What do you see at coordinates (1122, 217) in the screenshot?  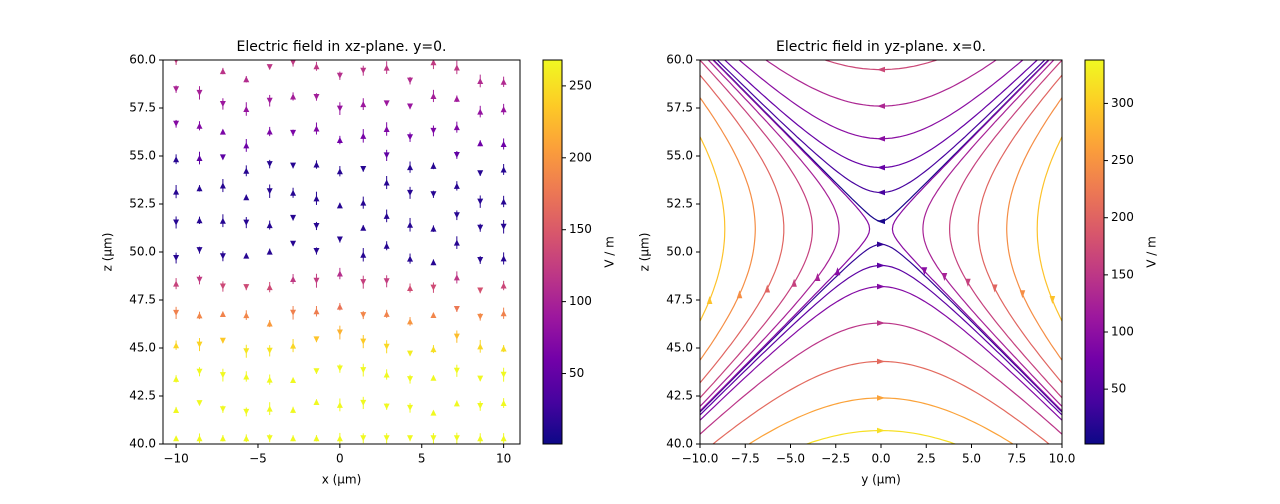 I see `colorbar-tick-label: 200` at bounding box center [1122, 217].